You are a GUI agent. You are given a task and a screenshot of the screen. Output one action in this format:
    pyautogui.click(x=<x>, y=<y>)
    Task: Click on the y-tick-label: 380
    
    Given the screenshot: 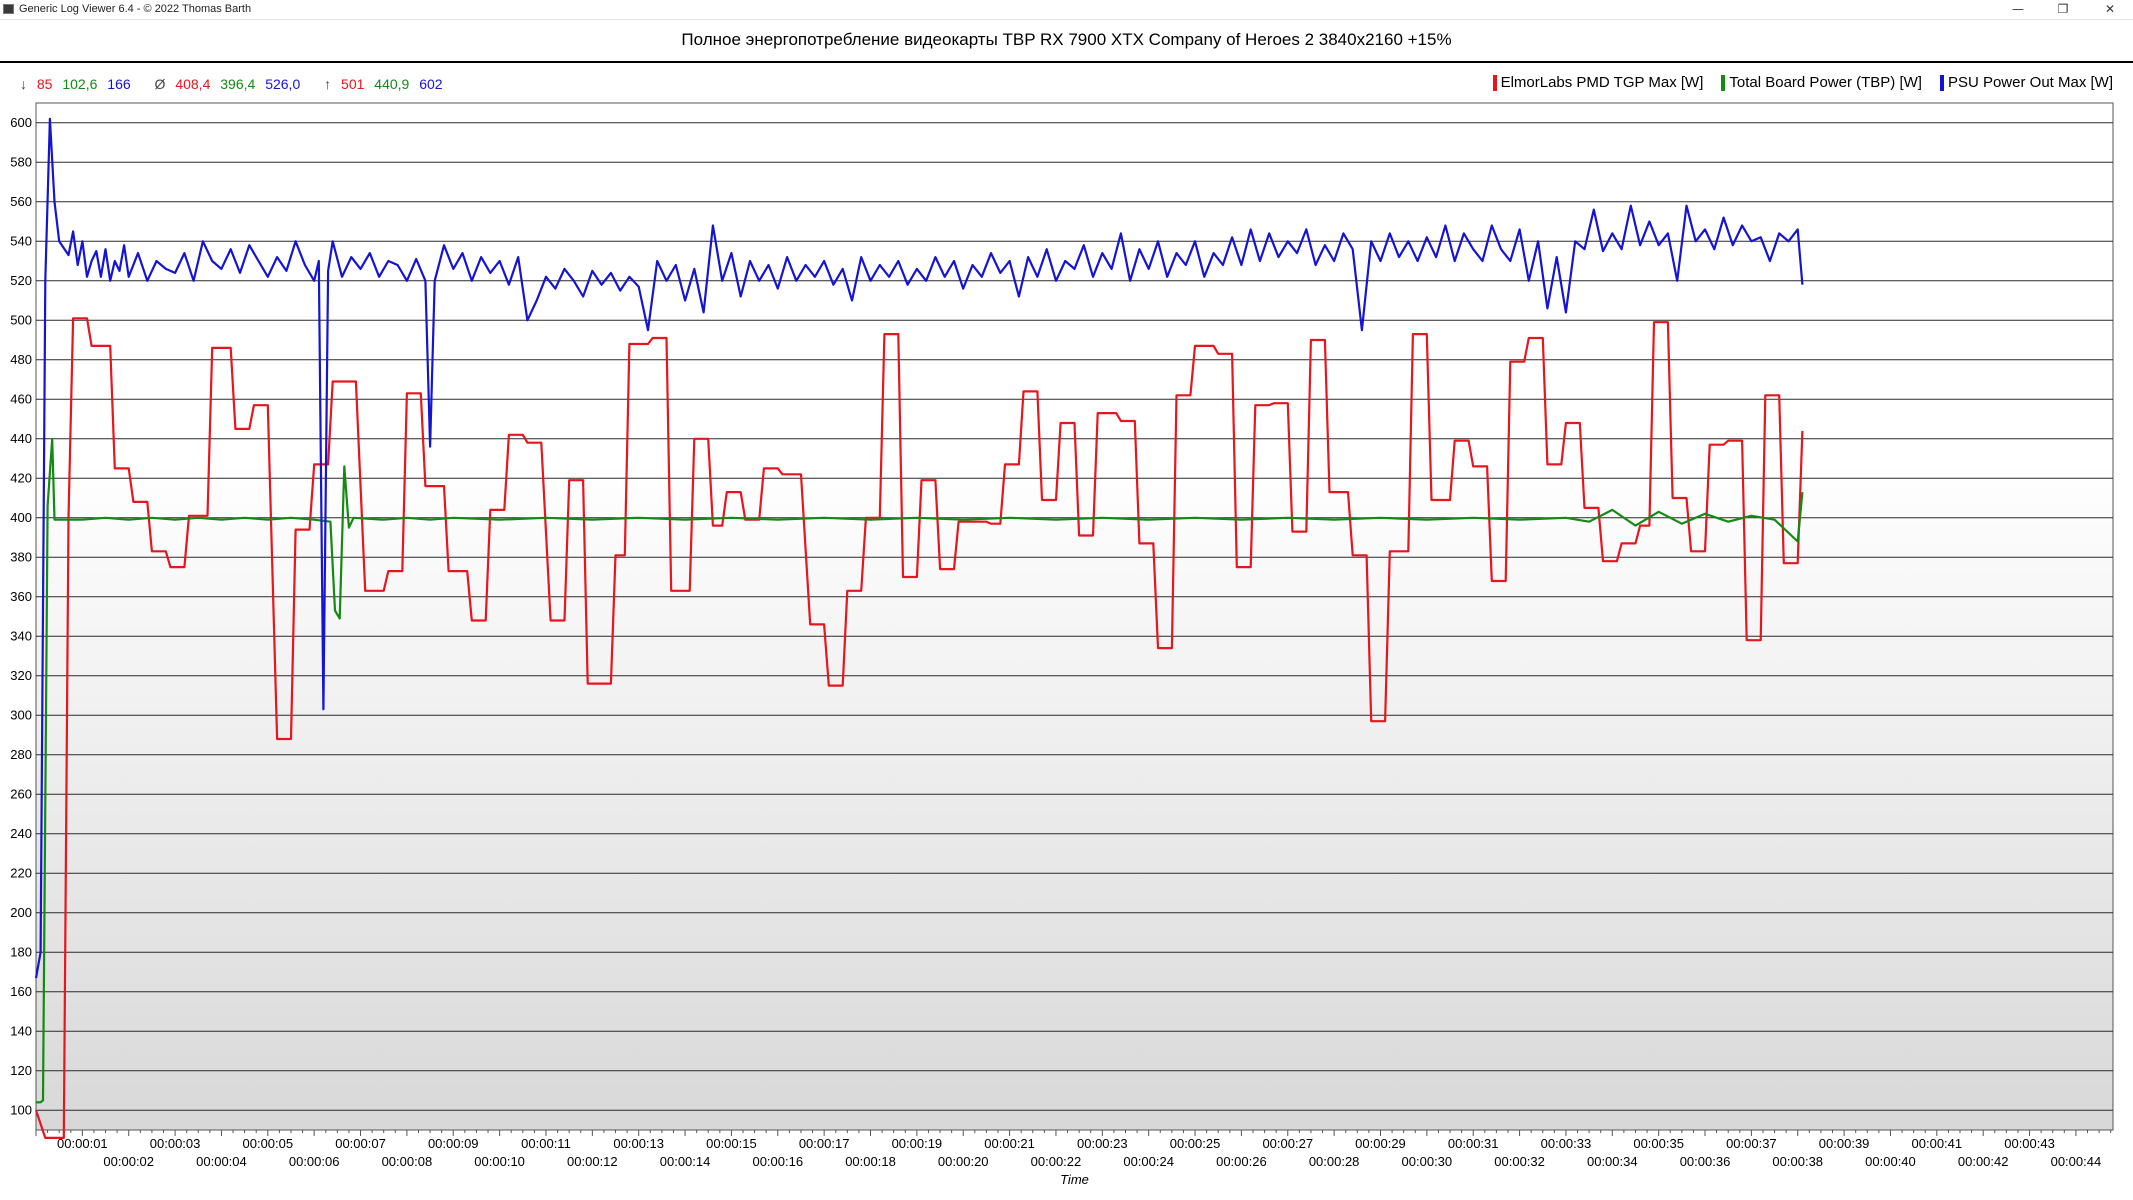 What is the action you would take?
    pyautogui.click(x=21, y=556)
    